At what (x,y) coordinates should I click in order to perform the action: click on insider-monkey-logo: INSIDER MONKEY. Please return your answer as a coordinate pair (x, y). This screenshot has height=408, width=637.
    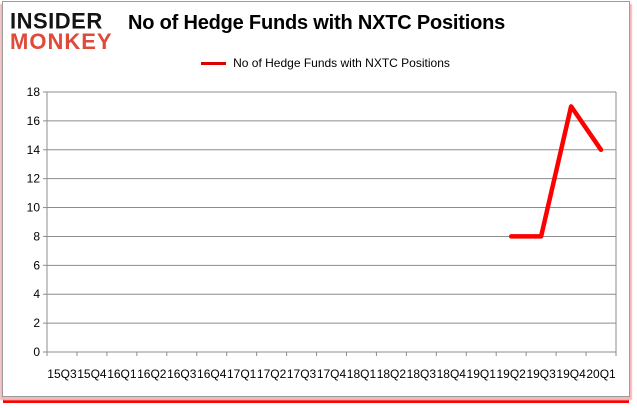
    Looking at the image, I should click on (61, 30).